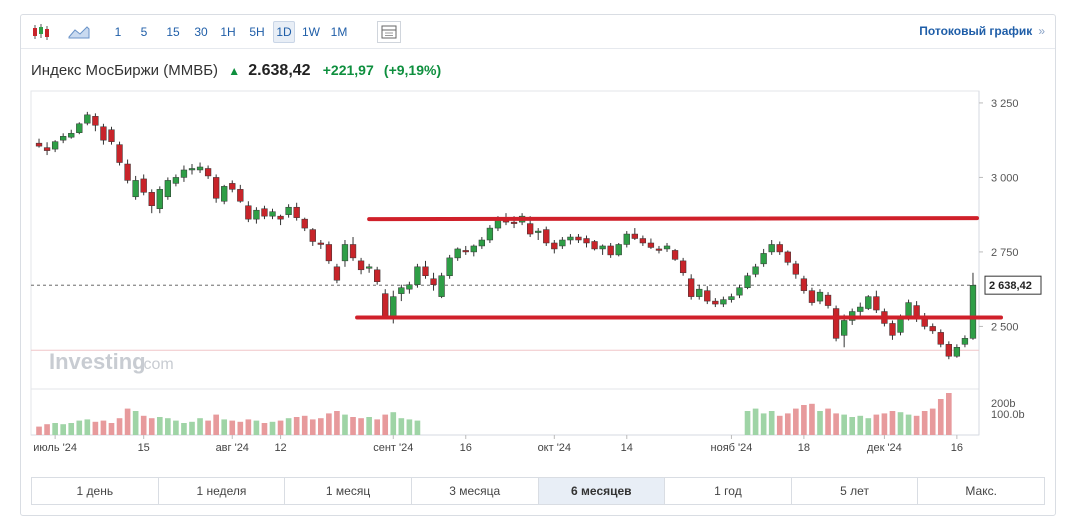 The width and height of the screenshot is (1072, 530). Describe the element at coordinates (95, 491) in the screenshot. I see `period-option: 1 день` at that location.